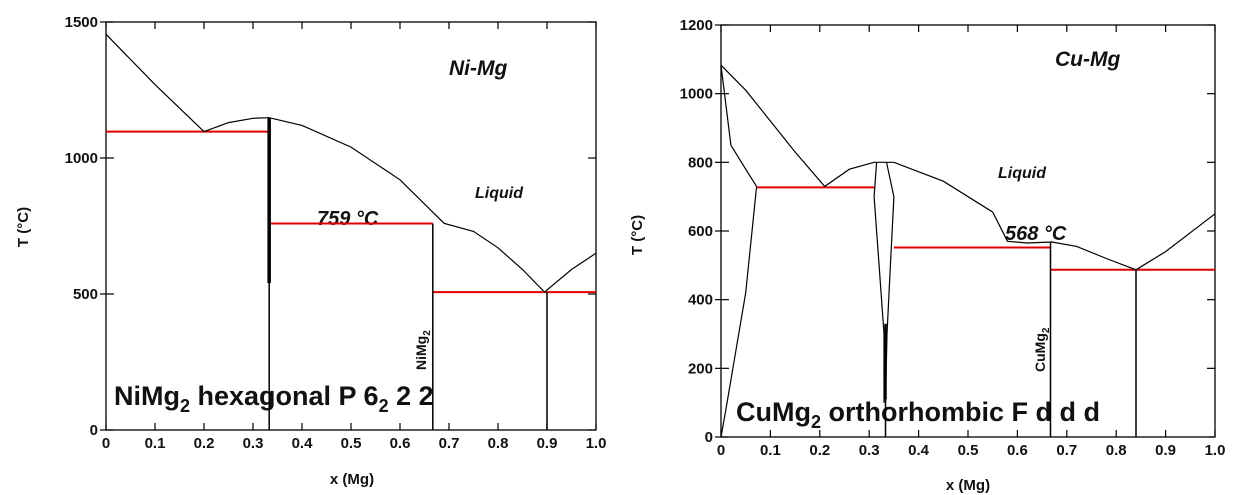 This screenshot has width=1233, height=495. Describe the element at coordinates (423, 350) in the screenshot. I see `compound-label: NiMg2` at that location.